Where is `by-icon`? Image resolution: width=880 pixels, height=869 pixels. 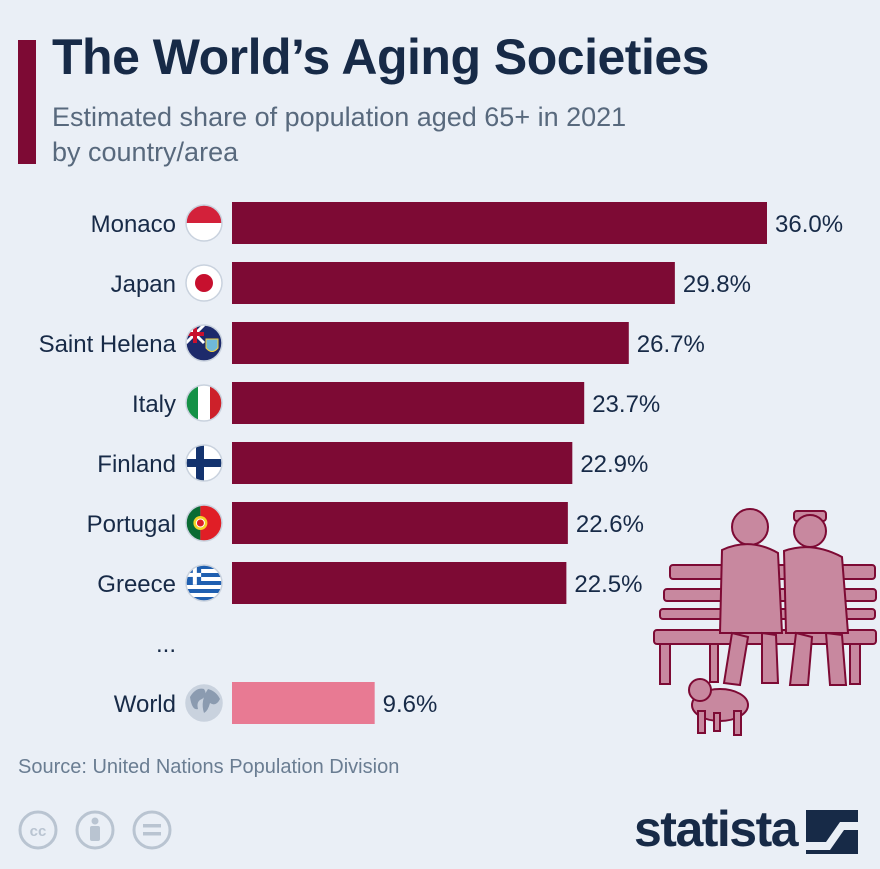
by-icon is located at coordinates (95, 830).